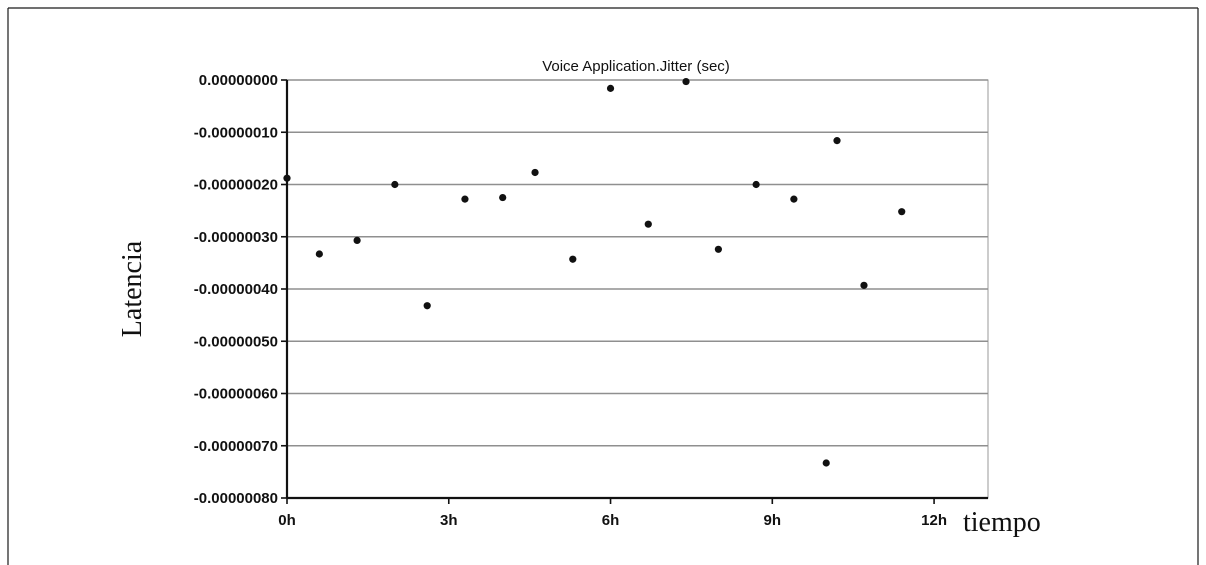 Image resolution: width=1206 pixels, height=565 pixels. What do you see at coordinates (236, 132) in the screenshot?
I see `y-tick-label-1: -0.00000010` at bounding box center [236, 132].